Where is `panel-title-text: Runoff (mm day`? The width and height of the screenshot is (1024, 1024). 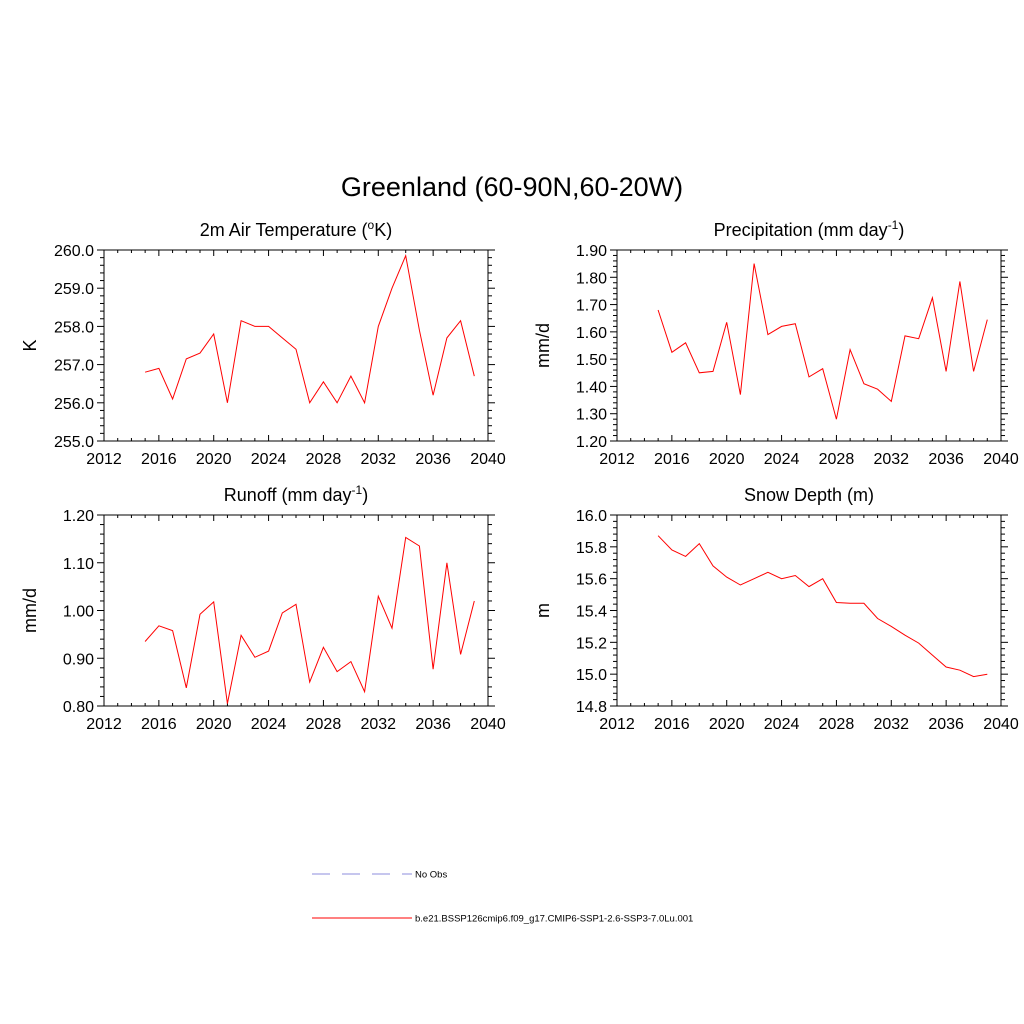
panel-title-text: Runoff (mm day is located at coordinates (288, 495).